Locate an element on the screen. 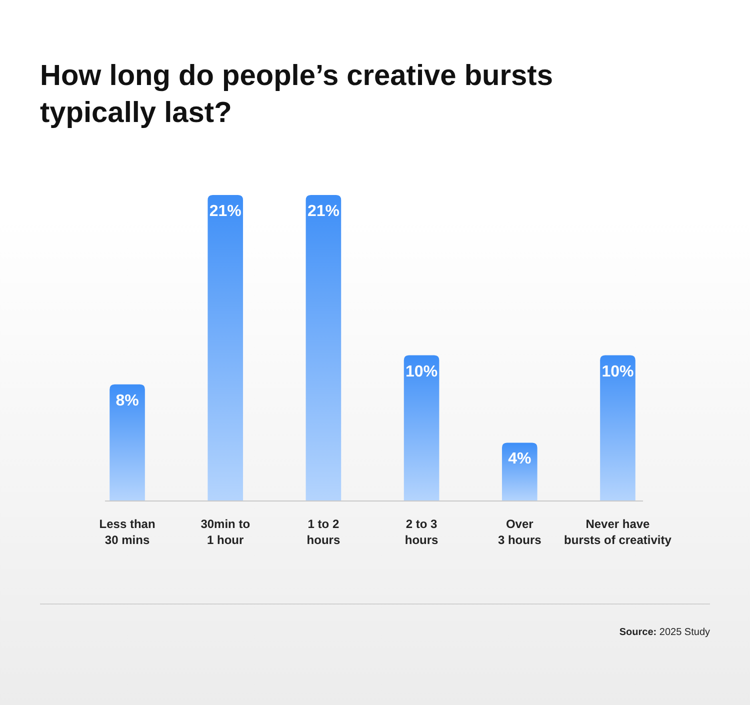 The width and height of the screenshot is (750, 705). x-tick-label: 2 to 3 hours is located at coordinates (421, 532).